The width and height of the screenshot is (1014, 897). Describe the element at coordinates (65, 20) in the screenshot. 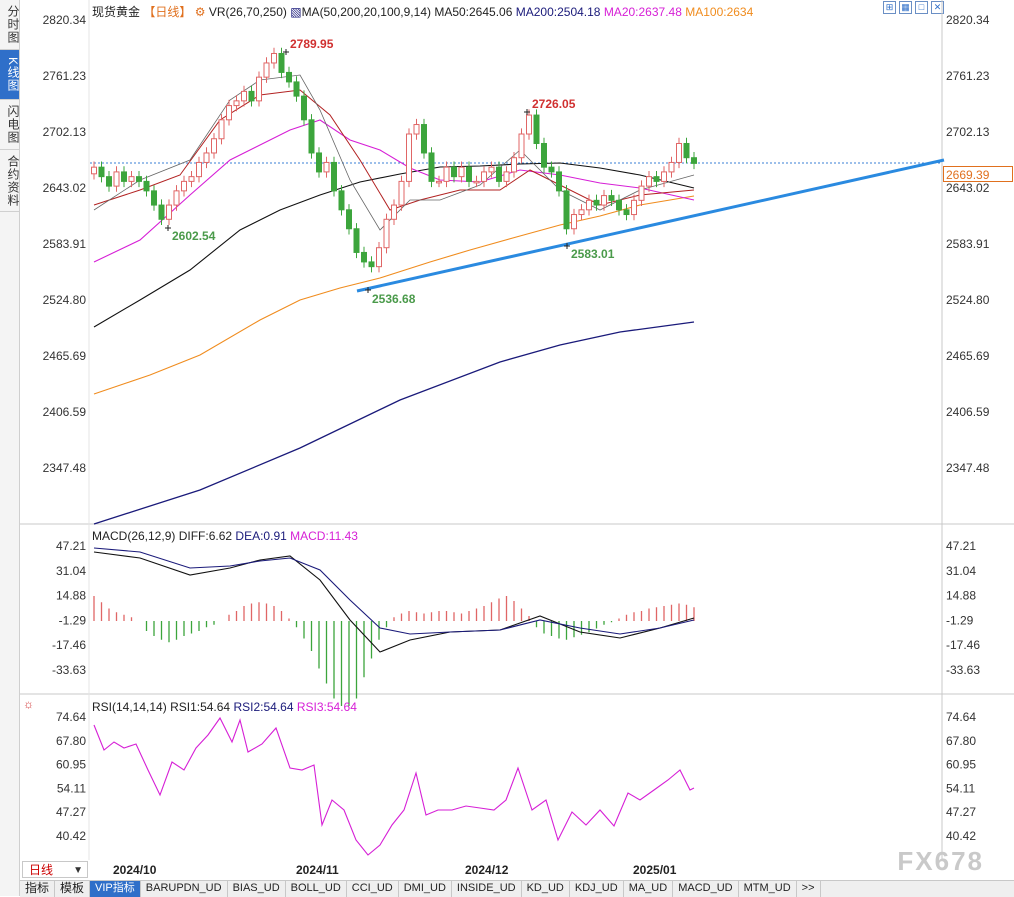

I see `price-axis-label: 2820.34` at that location.